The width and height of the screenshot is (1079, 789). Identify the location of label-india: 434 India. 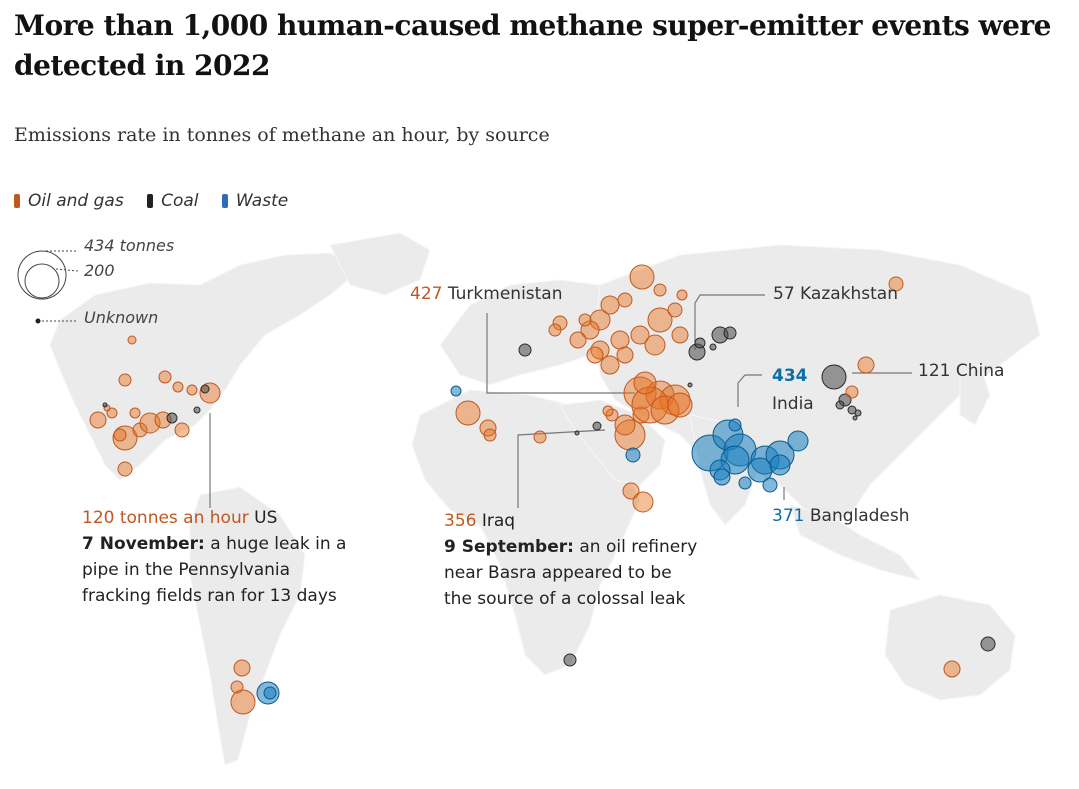
(793, 390).